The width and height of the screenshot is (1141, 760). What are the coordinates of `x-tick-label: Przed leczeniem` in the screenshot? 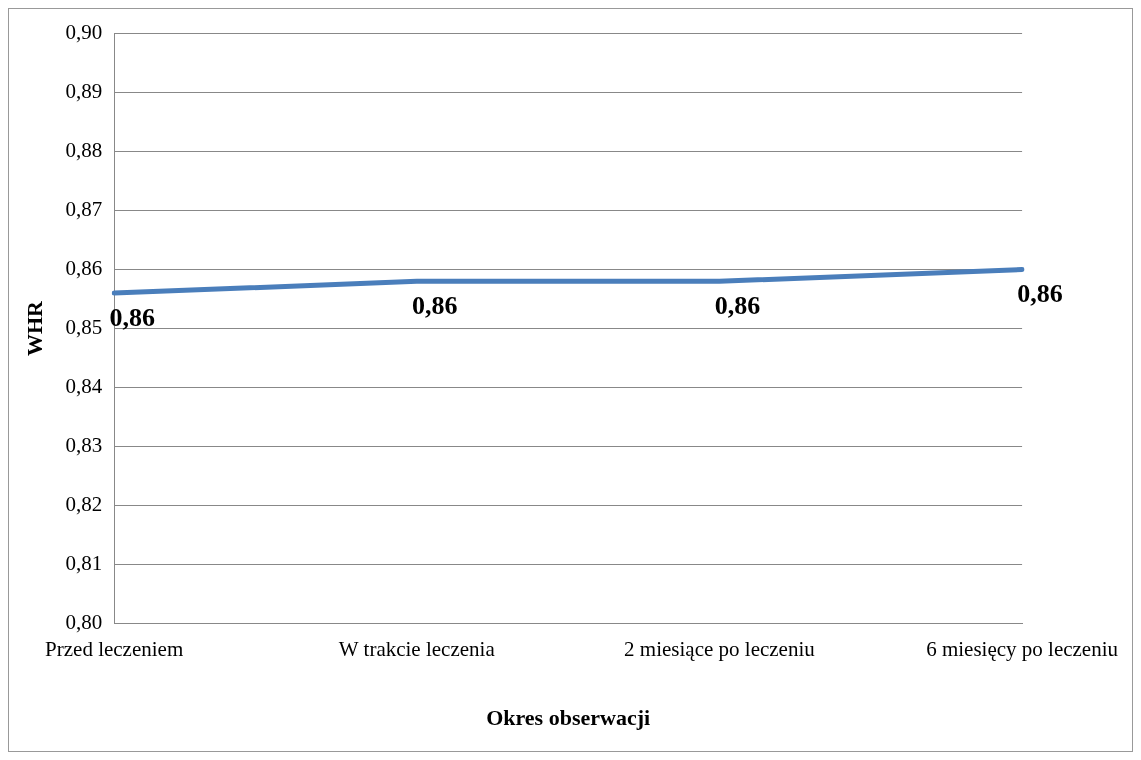 It's located at (114, 648).